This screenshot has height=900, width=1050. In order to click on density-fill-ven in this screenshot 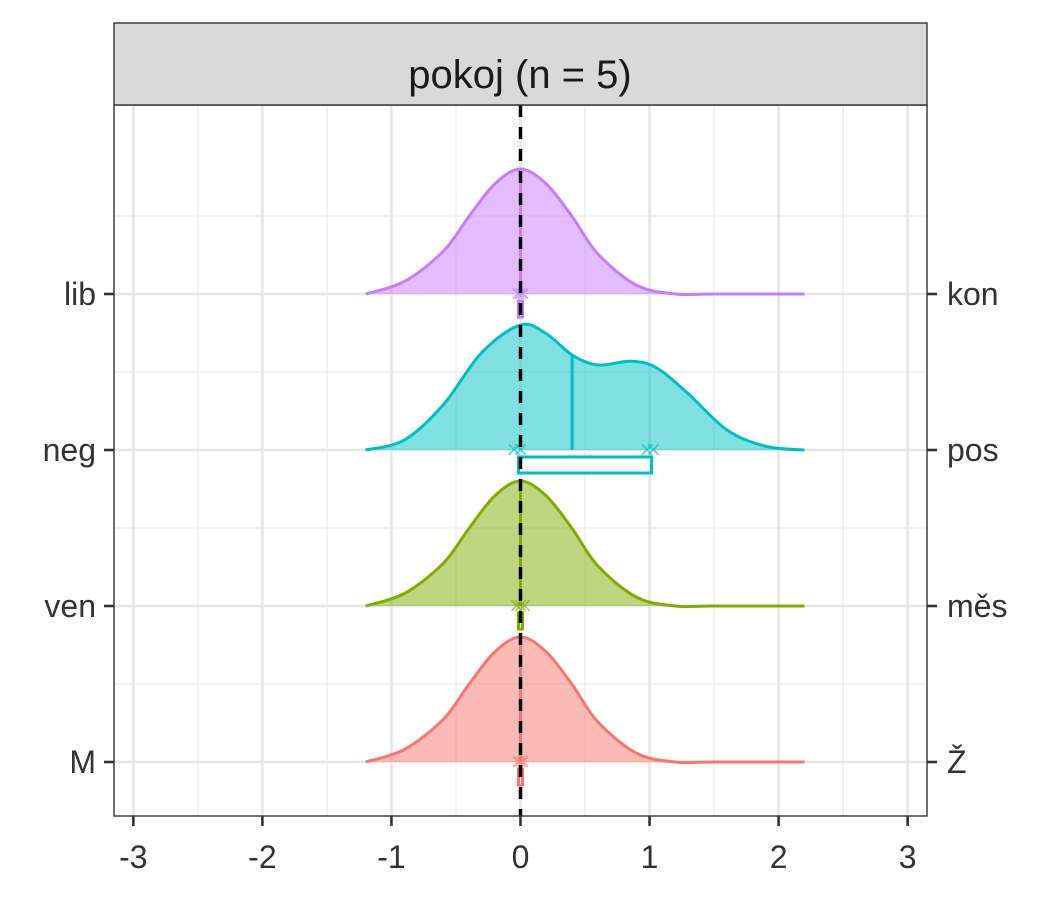, I will do `click(585, 544)`.